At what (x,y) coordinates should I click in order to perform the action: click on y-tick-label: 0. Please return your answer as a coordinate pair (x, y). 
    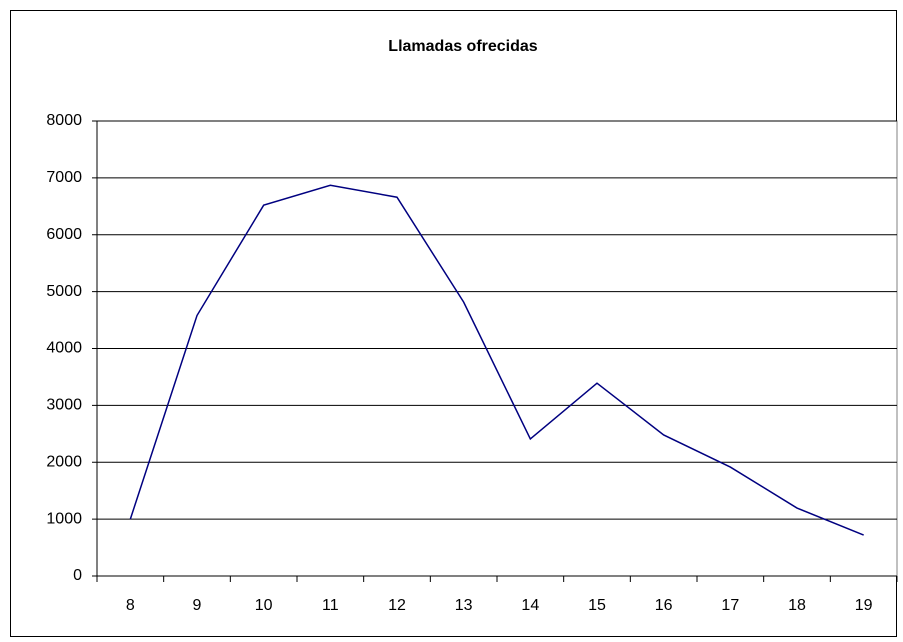
    Looking at the image, I should click on (77, 575).